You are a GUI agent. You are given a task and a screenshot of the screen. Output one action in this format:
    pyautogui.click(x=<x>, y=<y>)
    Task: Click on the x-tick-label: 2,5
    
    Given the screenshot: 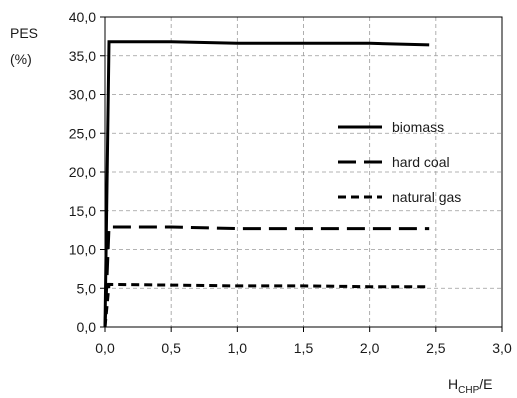 What is the action you would take?
    pyautogui.click(x=436, y=348)
    